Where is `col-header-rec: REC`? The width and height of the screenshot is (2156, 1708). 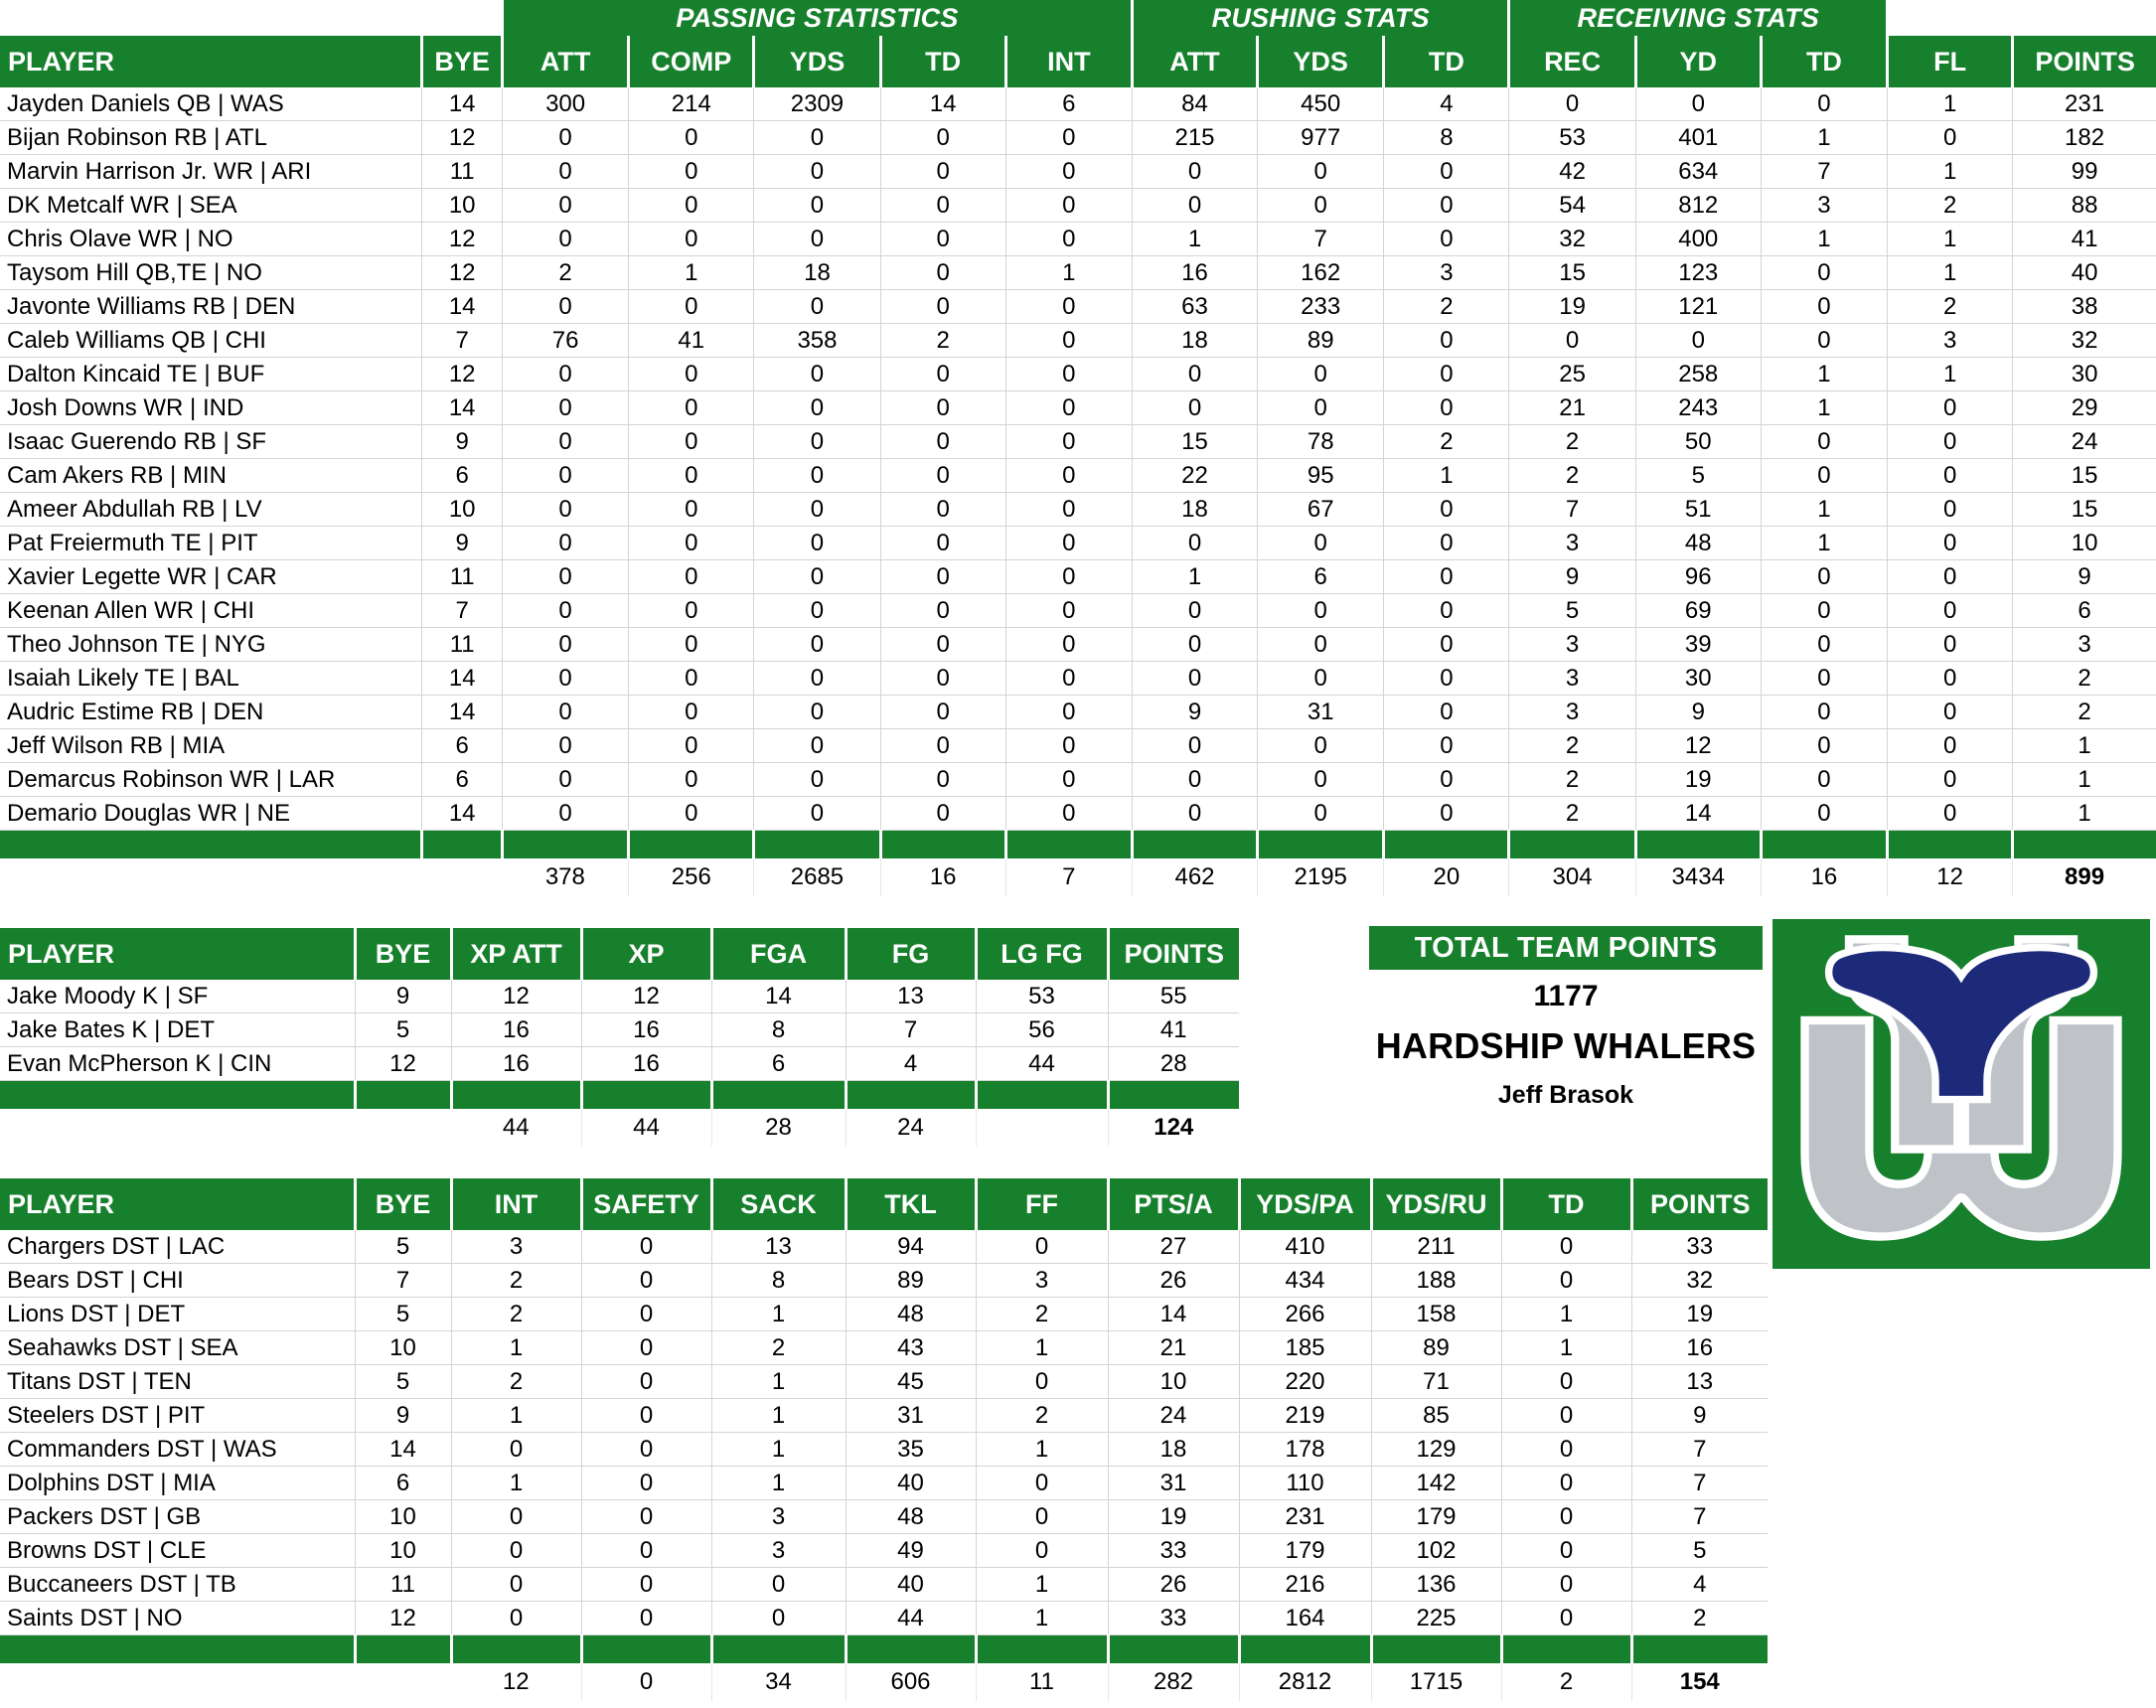 col-header-rec: REC is located at coordinates (1572, 61).